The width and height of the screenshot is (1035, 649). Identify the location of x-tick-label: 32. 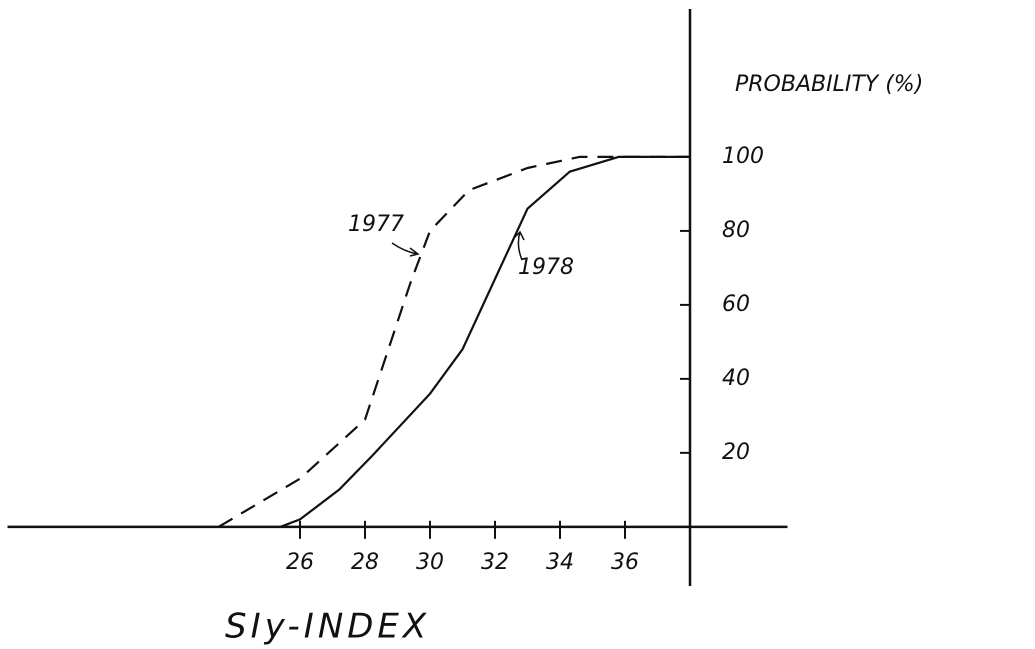
(495, 562).